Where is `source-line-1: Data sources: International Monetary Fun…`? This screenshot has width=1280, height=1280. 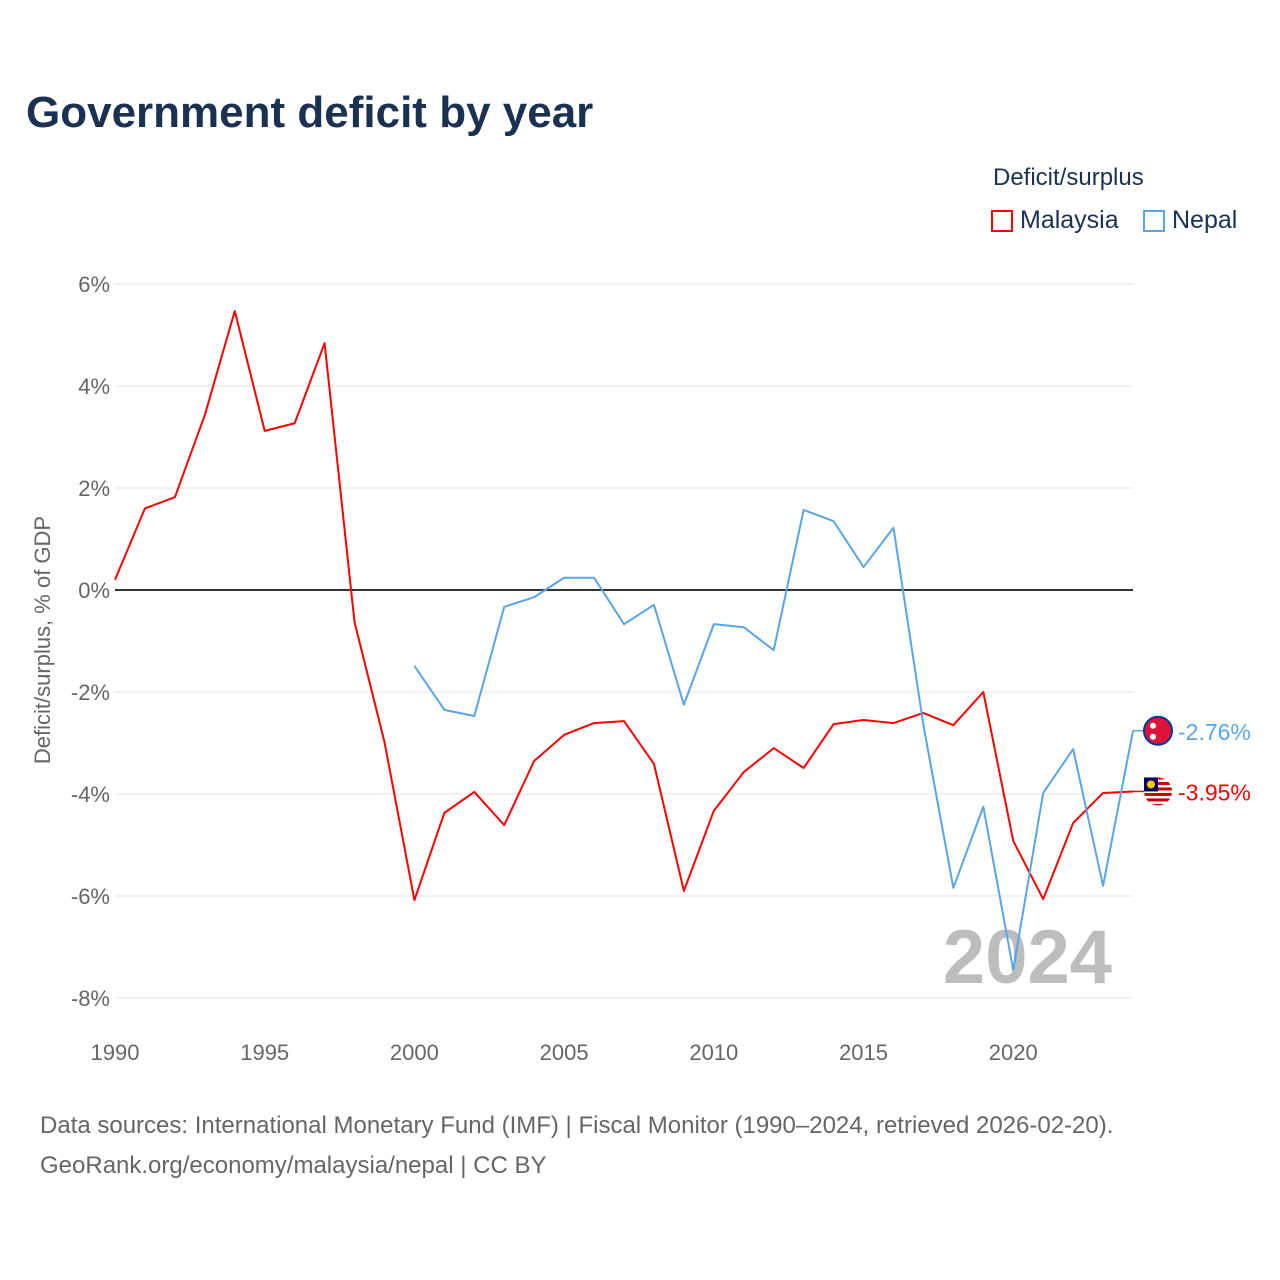
source-line-1: Data sources: International Monetary Fun… is located at coordinates (577, 1125).